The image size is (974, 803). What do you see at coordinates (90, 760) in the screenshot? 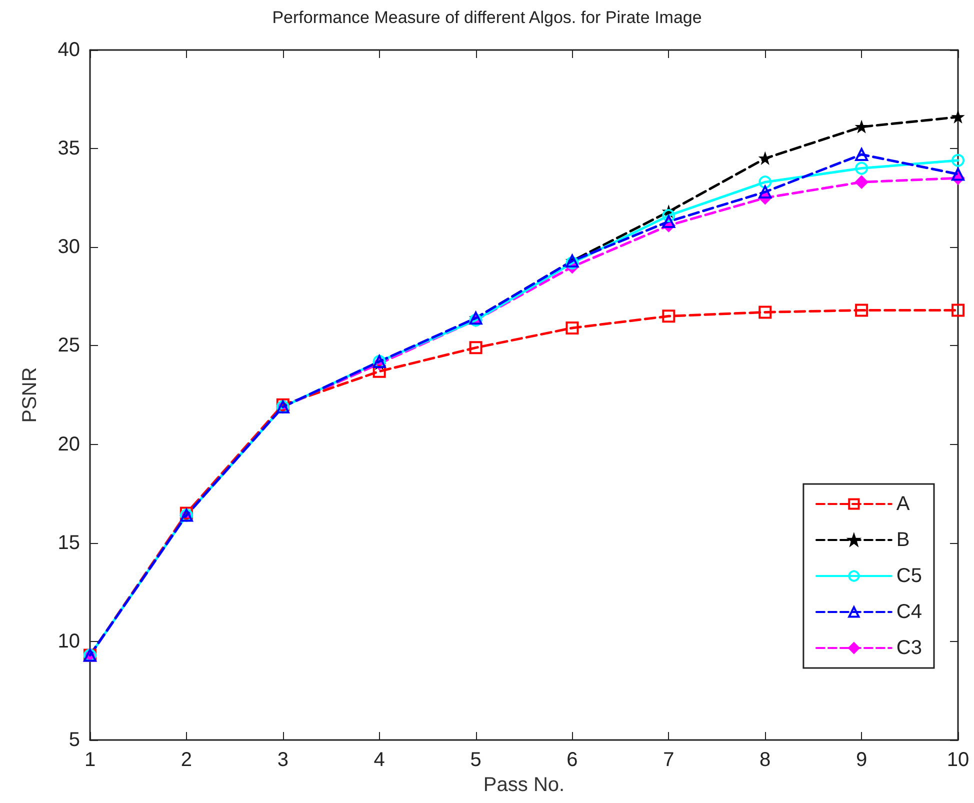
I see `x-tick-label: 1` at bounding box center [90, 760].